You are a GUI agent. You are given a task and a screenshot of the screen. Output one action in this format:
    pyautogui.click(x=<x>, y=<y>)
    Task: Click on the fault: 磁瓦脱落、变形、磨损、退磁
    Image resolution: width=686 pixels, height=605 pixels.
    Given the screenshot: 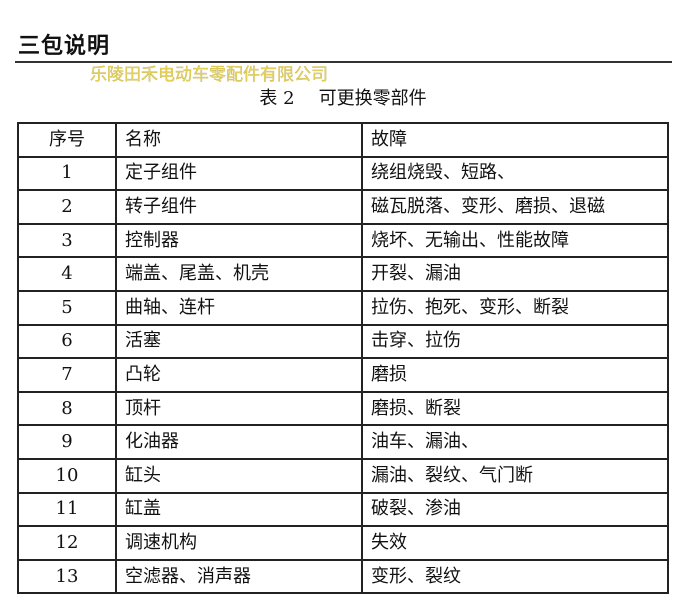 What is the action you would take?
    pyautogui.click(x=515, y=207)
    